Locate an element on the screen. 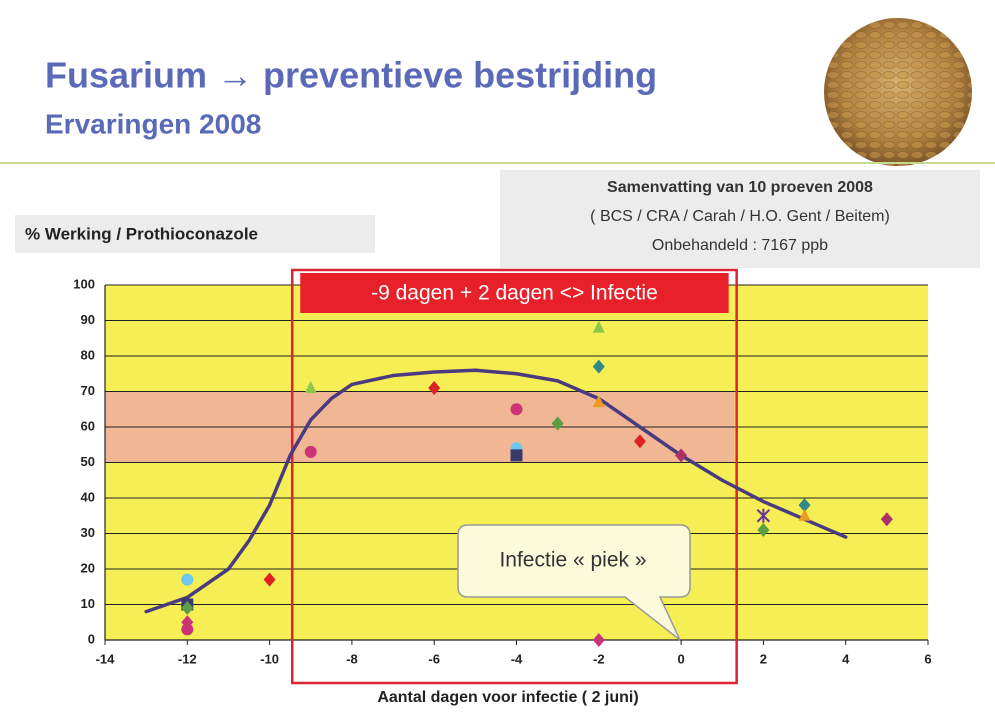  y-tick-label: 80 is located at coordinates (88, 354).